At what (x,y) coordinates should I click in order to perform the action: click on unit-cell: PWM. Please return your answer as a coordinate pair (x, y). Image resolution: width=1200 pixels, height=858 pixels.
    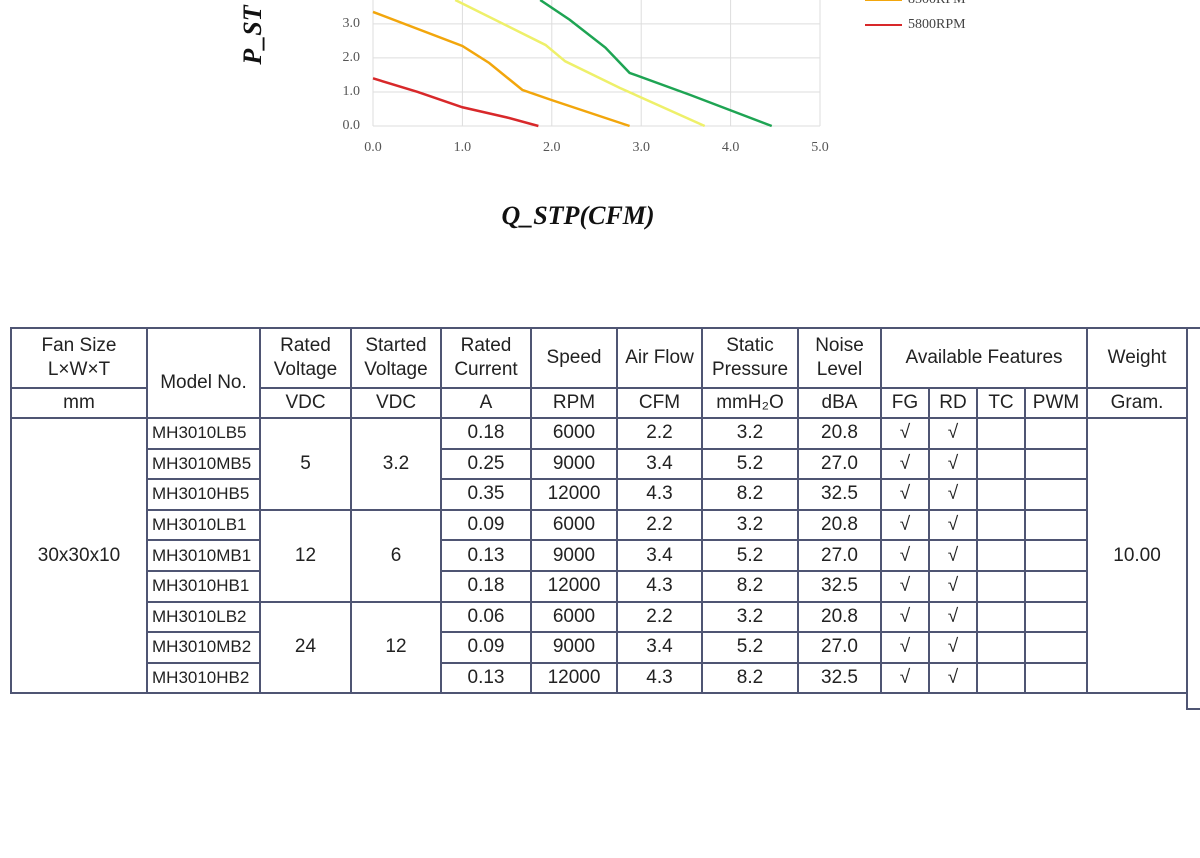
    Looking at the image, I should click on (1056, 403).